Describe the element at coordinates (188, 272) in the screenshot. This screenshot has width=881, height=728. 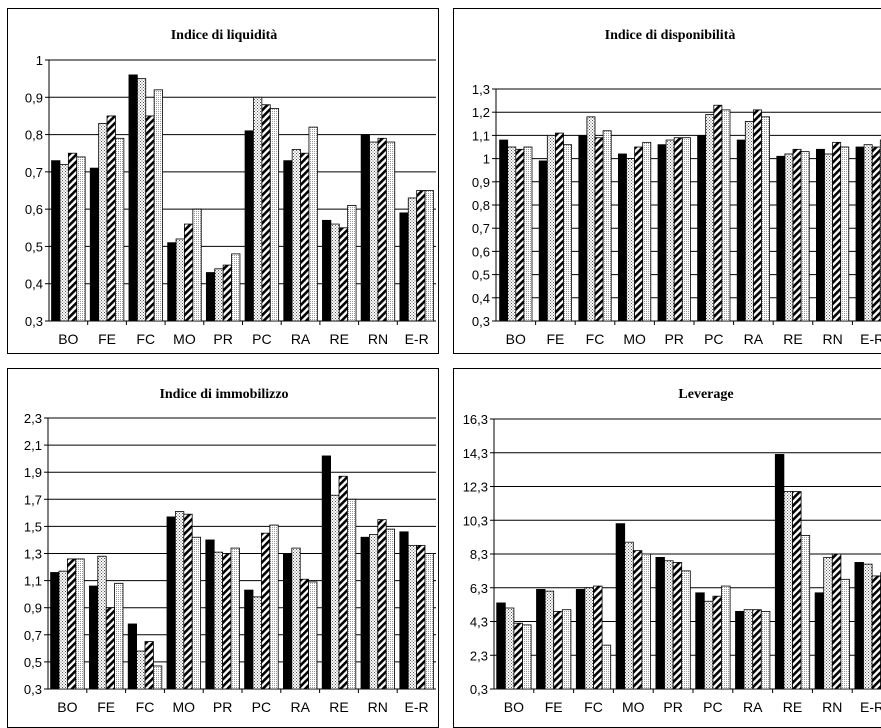
I see `bar-diagonal-mo` at that location.